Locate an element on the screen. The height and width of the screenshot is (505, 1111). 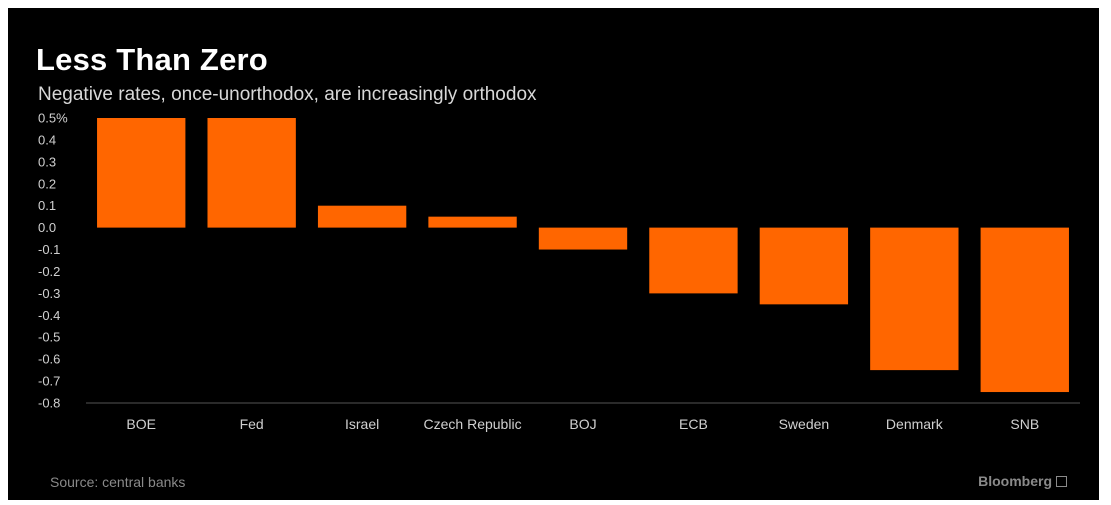
bar-israel is located at coordinates (362, 216).